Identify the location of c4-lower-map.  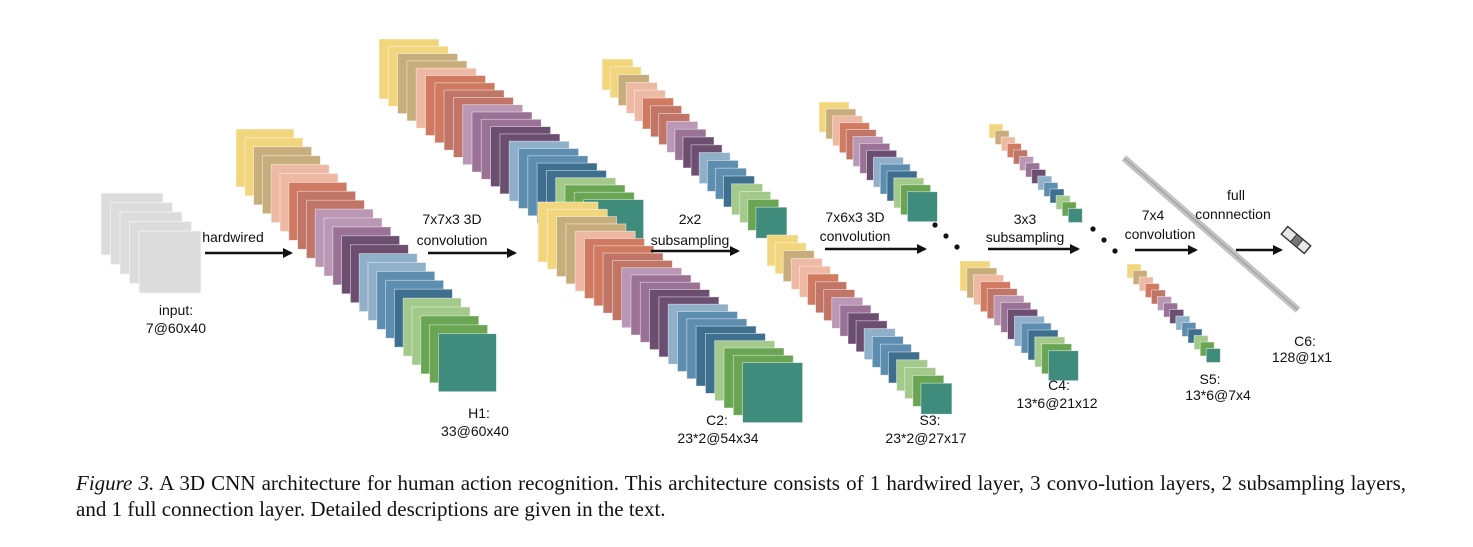
(1063, 366).